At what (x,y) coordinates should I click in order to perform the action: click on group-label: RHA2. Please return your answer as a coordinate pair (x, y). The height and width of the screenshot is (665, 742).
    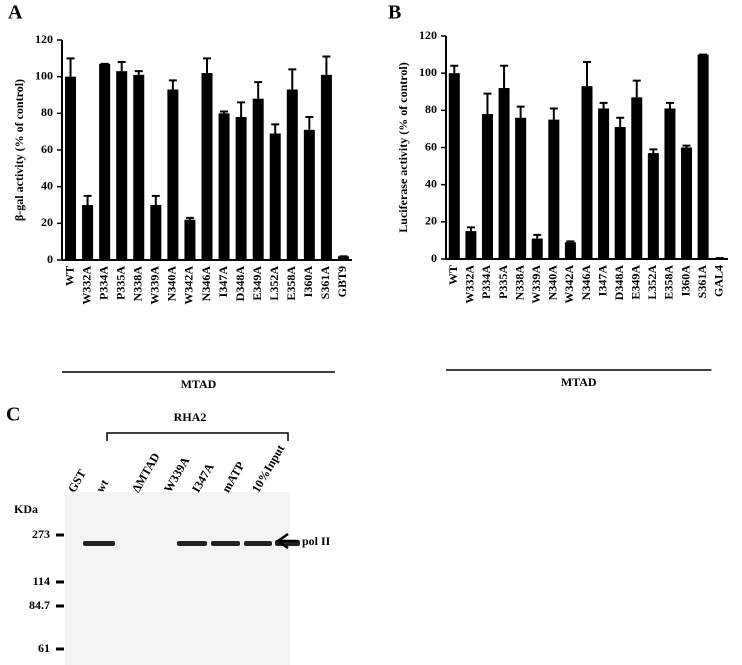
    Looking at the image, I should click on (190, 417).